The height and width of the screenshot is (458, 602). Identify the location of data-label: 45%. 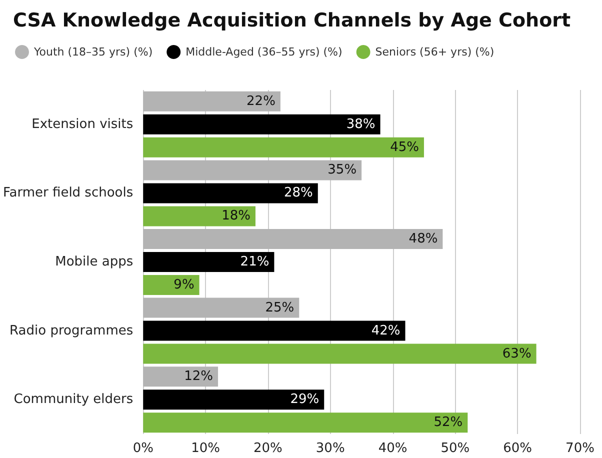
(404, 147).